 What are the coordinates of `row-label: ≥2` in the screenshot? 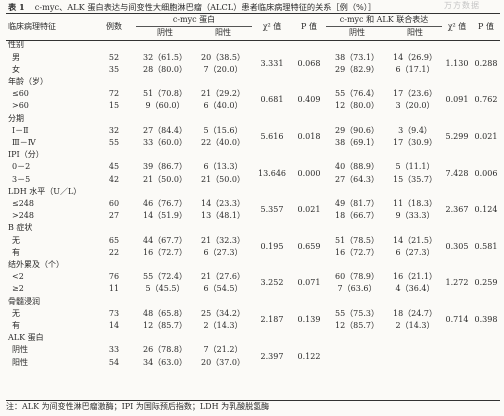 It's located at (18, 289).